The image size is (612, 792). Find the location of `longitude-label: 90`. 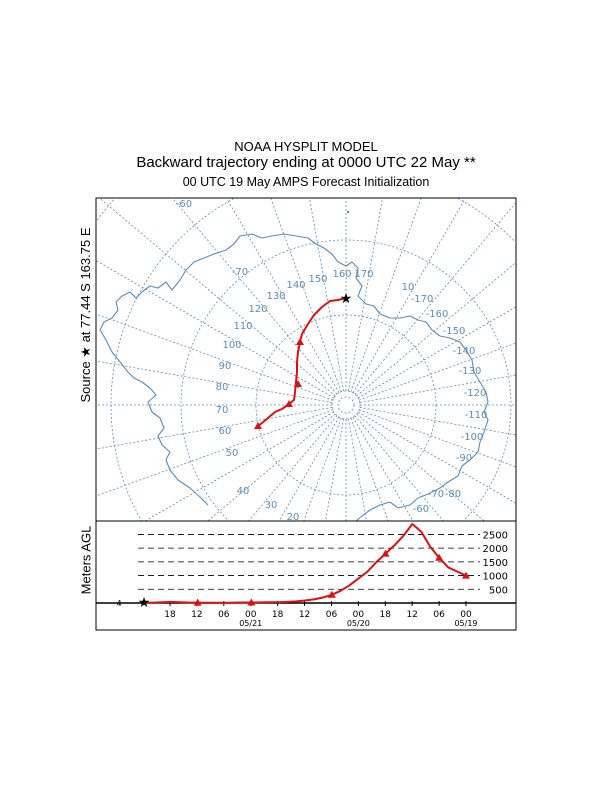

longitude-label: 90 is located at coordinates (225, 366).